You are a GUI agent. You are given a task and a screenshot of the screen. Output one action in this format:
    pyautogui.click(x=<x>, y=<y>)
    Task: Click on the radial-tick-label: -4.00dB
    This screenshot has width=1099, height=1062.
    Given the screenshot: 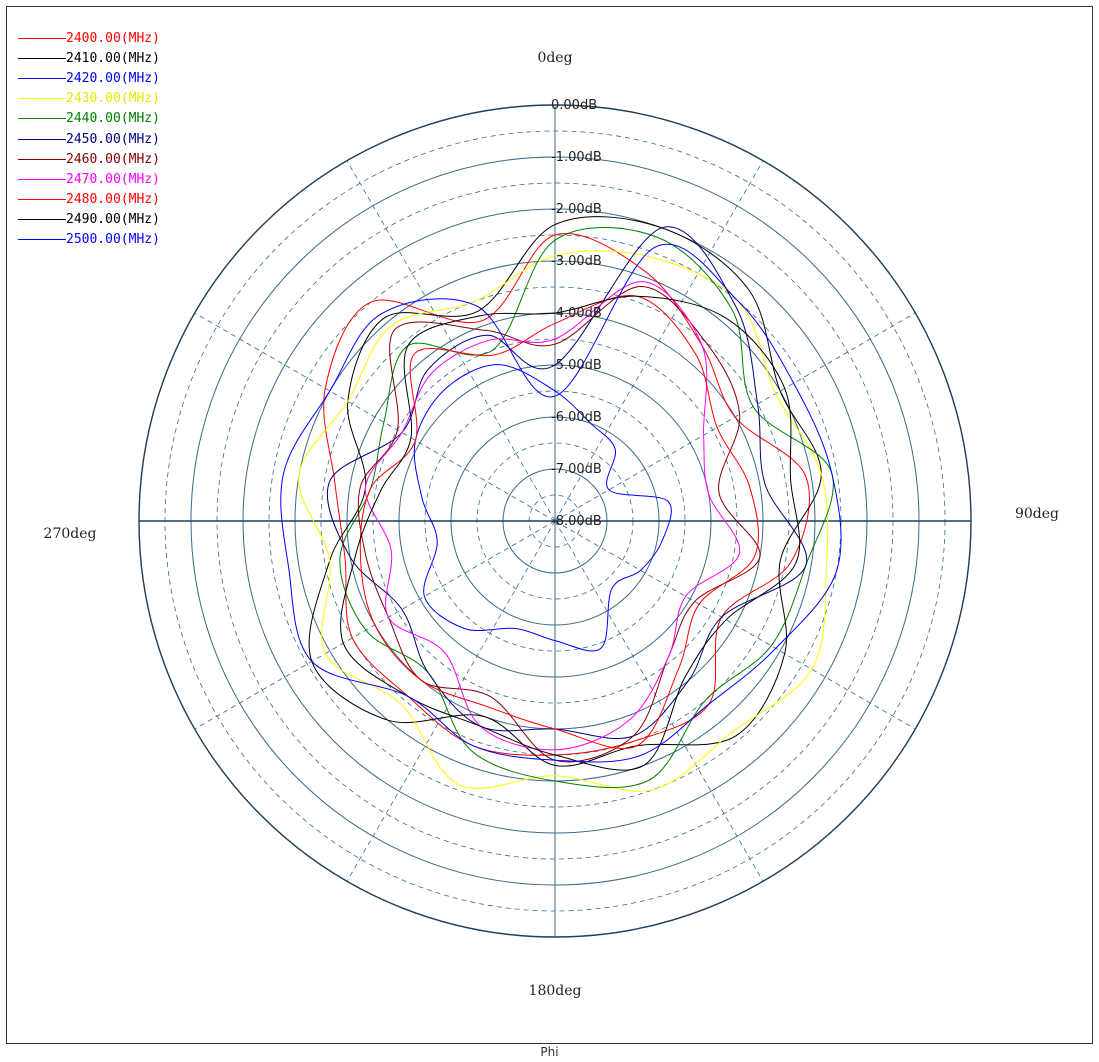 What is the action you would take?
    pyautogui.click(x=576, y=313)
    